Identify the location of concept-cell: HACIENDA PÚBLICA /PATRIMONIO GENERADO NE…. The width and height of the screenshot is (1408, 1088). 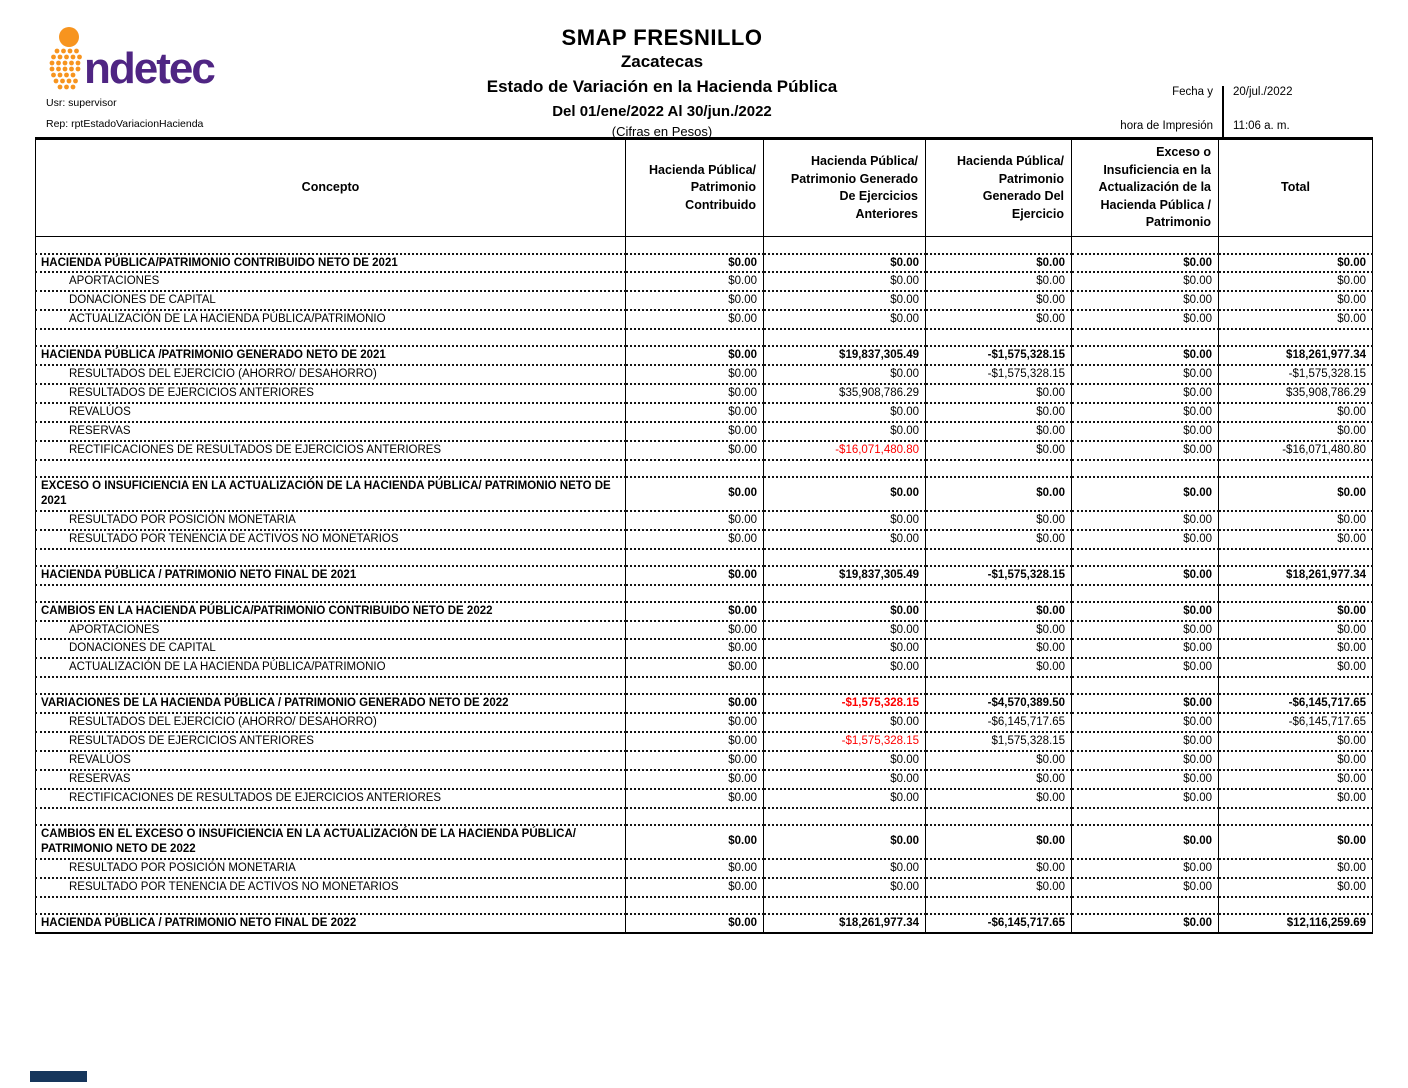
(330, 356).